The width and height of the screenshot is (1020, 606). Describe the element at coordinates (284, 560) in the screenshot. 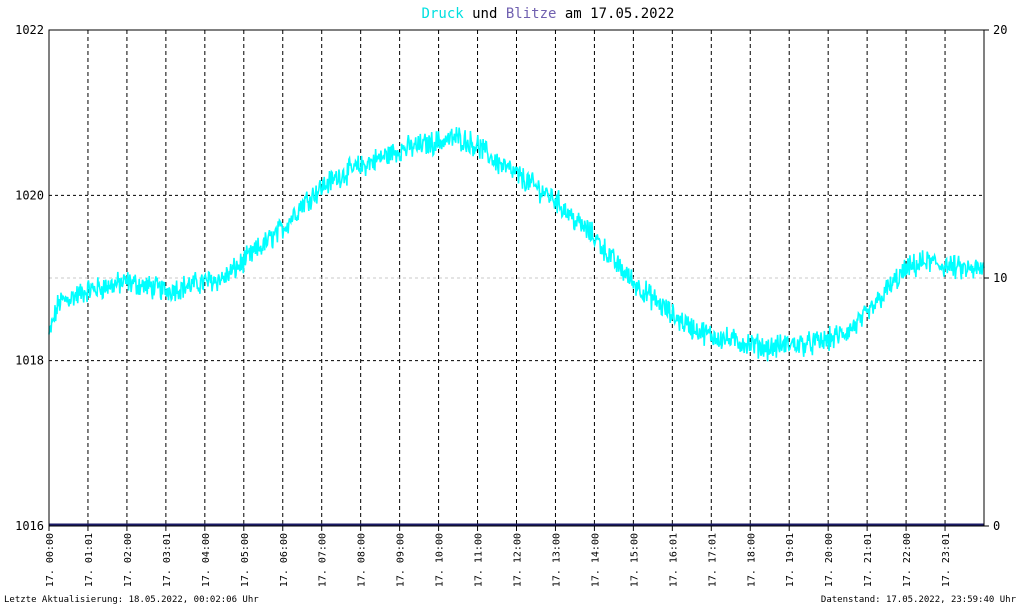

I see `x-tick-label: 17. 06:00` at that location.